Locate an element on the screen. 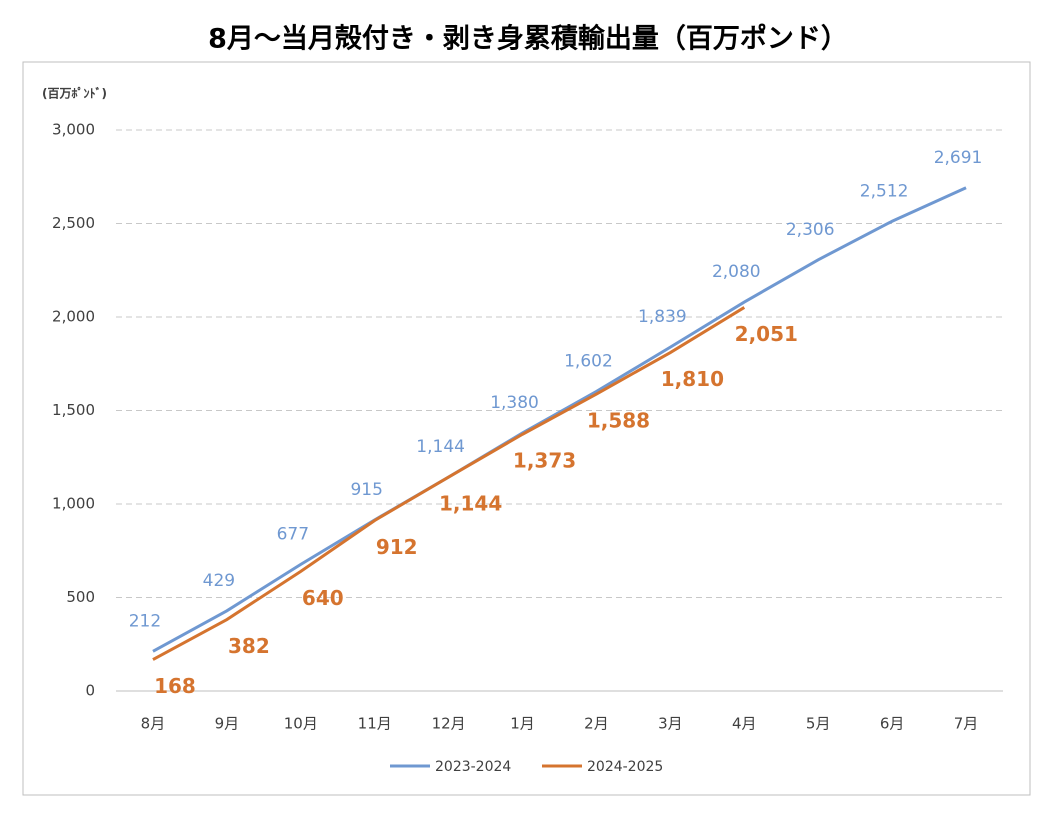 This screenshot has height=815, width=1055. value-label: 1,839 is located at coordinates (662, 317).